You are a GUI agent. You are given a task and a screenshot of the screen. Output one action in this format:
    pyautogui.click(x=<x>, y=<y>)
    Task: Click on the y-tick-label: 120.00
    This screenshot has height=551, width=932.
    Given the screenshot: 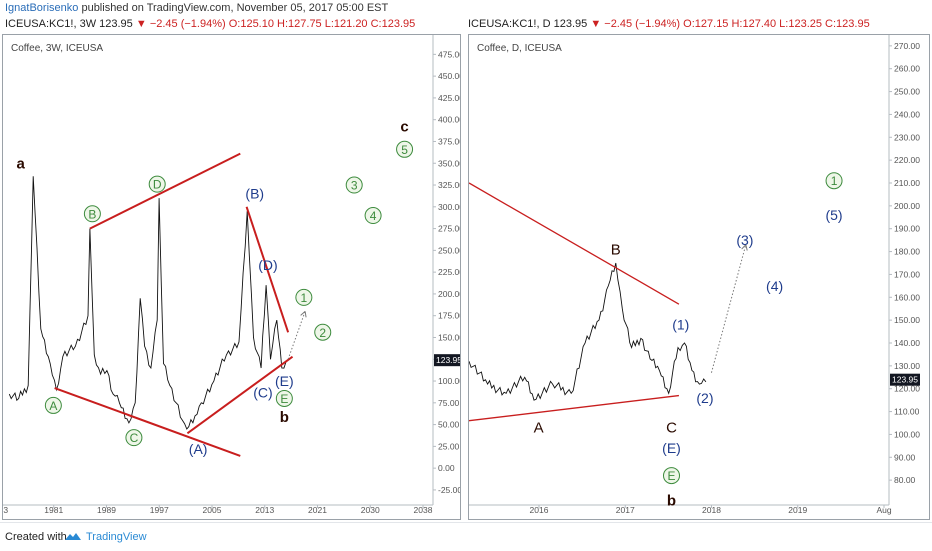 What is the action you would take?
    pyautogui.click(x=907, y=389)
    